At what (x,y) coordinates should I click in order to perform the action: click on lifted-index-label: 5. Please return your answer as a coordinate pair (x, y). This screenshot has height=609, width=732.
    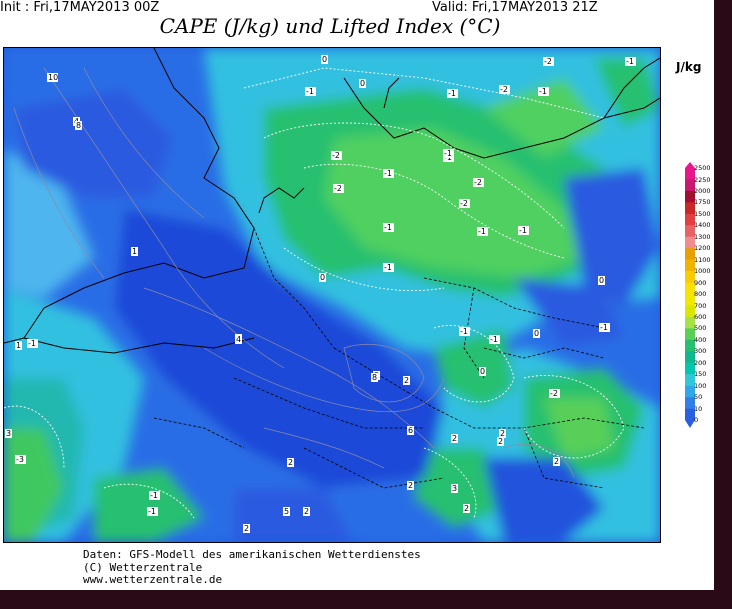
    Looking at the image, I should click on (286, 511).